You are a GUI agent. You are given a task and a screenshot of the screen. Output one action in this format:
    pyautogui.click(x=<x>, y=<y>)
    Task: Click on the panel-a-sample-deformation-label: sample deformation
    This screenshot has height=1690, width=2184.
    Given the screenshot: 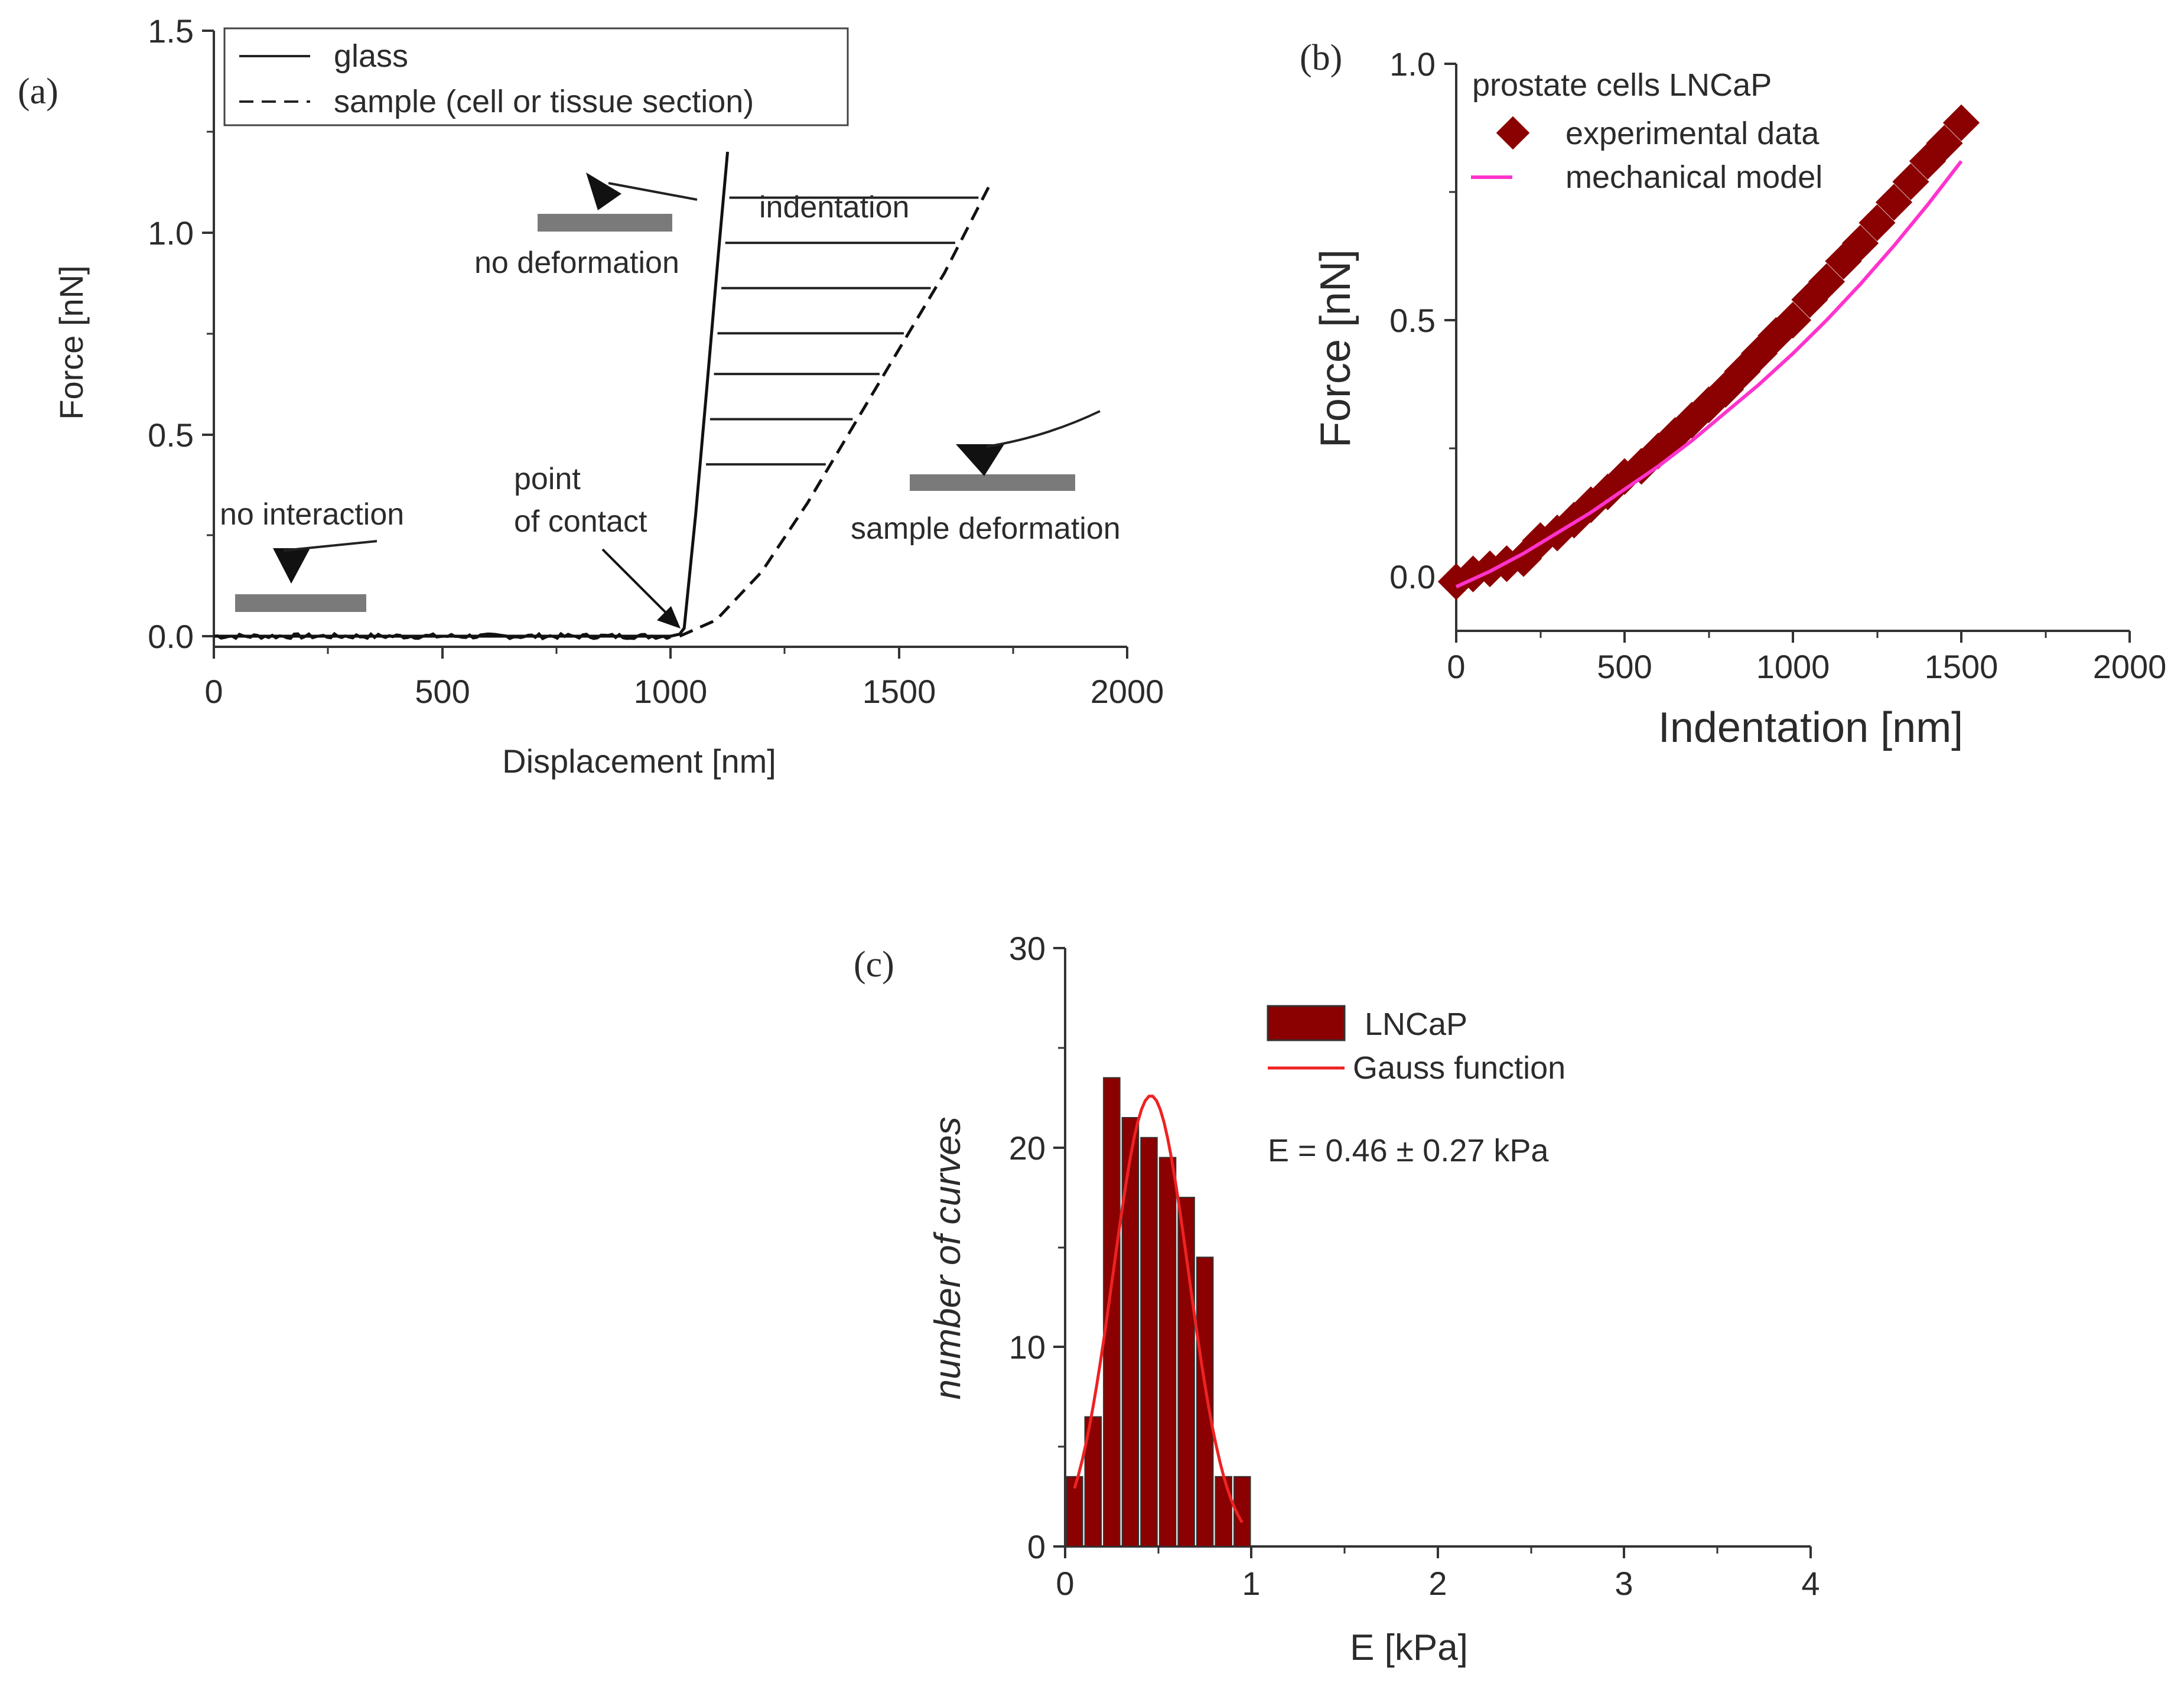 What is the action you would take?
    pyautogui.click(x=986, y=529)
    